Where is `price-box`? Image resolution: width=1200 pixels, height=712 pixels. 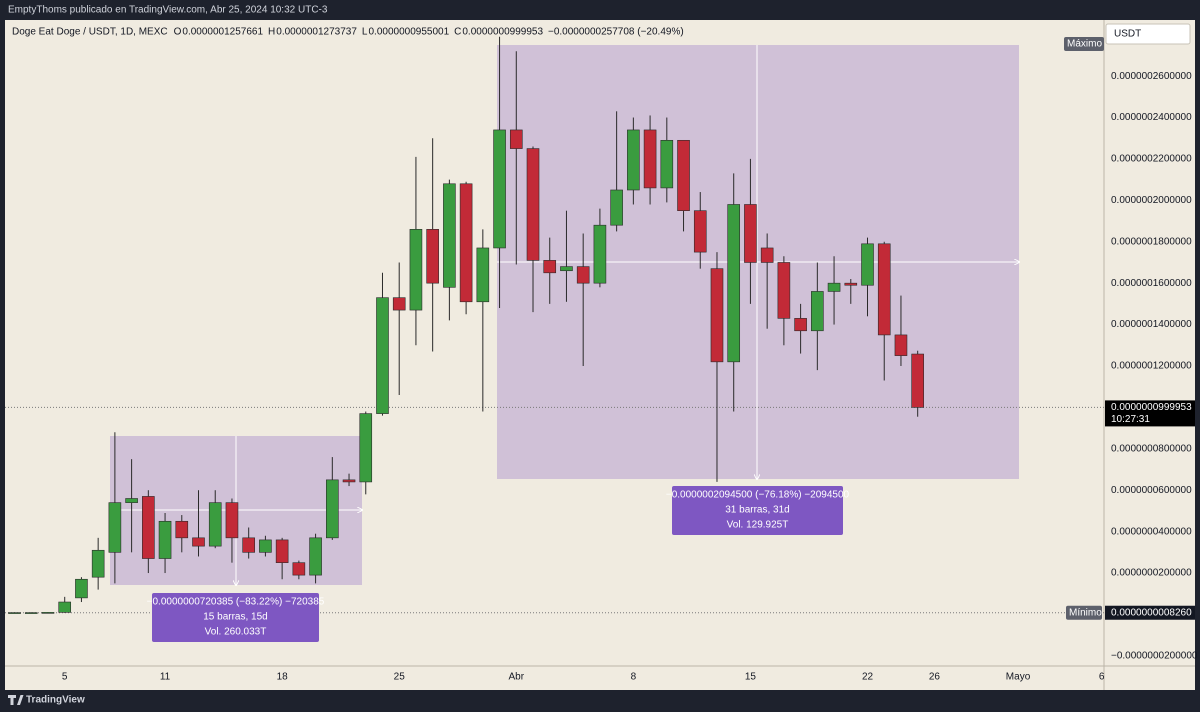 price-box is located at coordinates (1150, 413).